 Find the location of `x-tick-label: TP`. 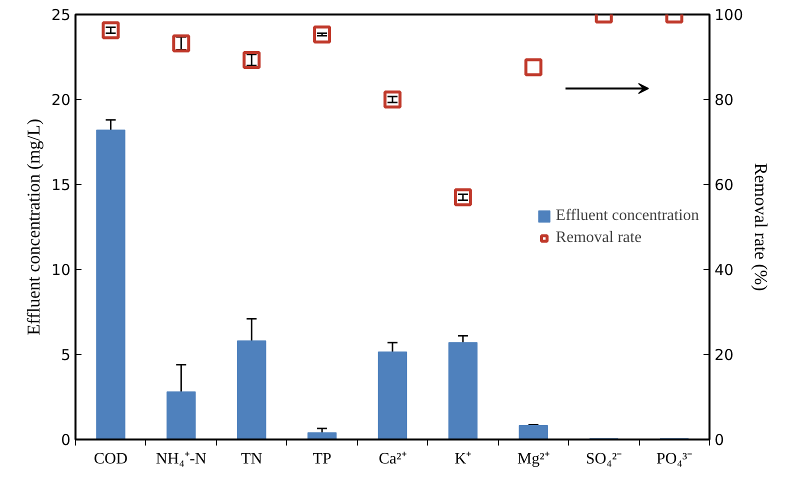

x-tick-label: TP is located at coordinates (322, 459).